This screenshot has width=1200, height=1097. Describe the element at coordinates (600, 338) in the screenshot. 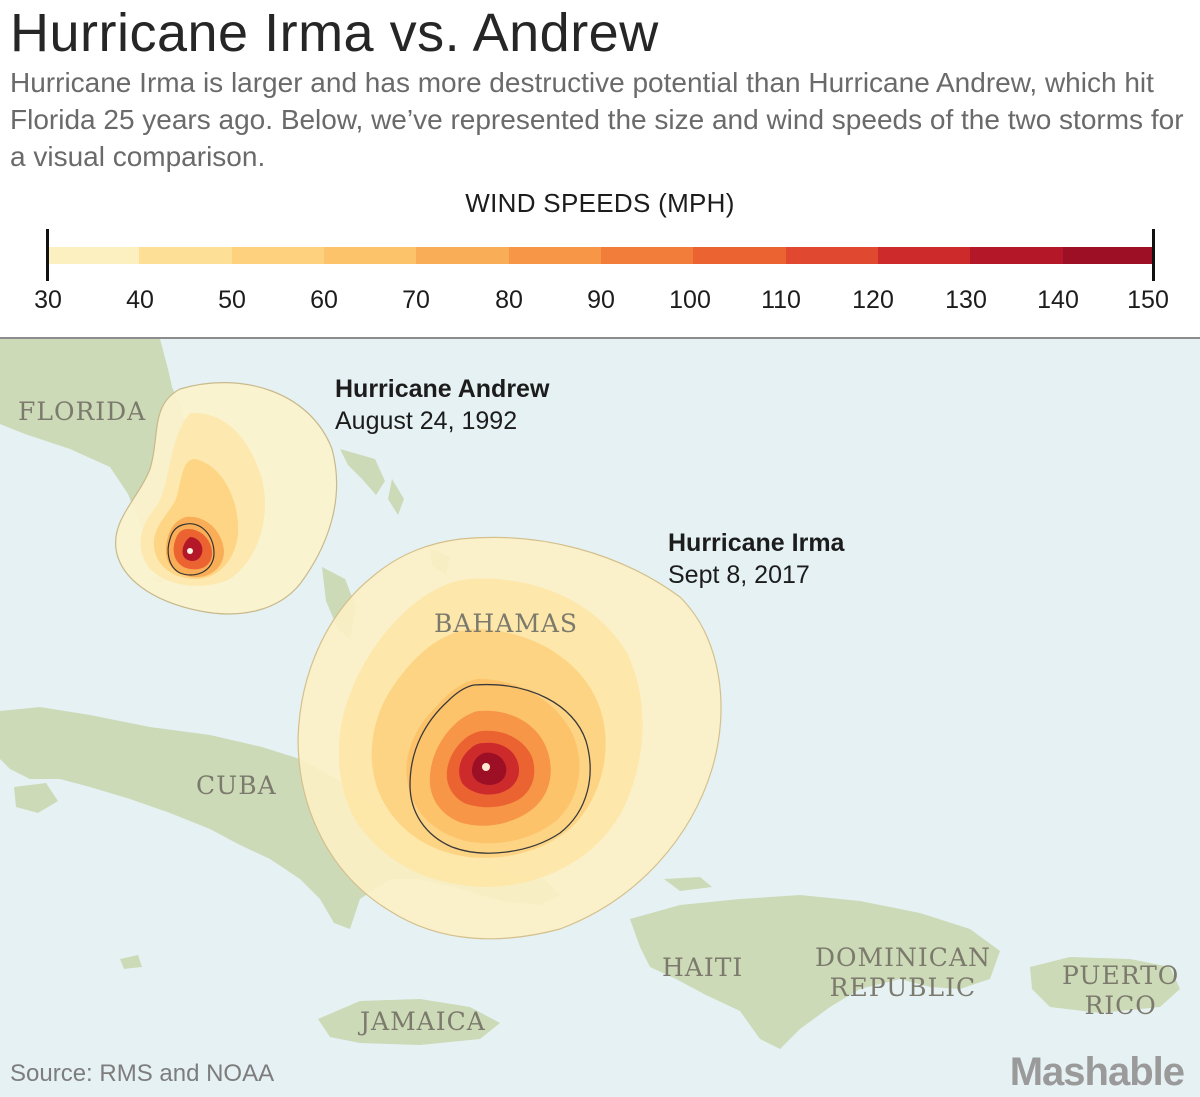

I see `section-divider` at that location.